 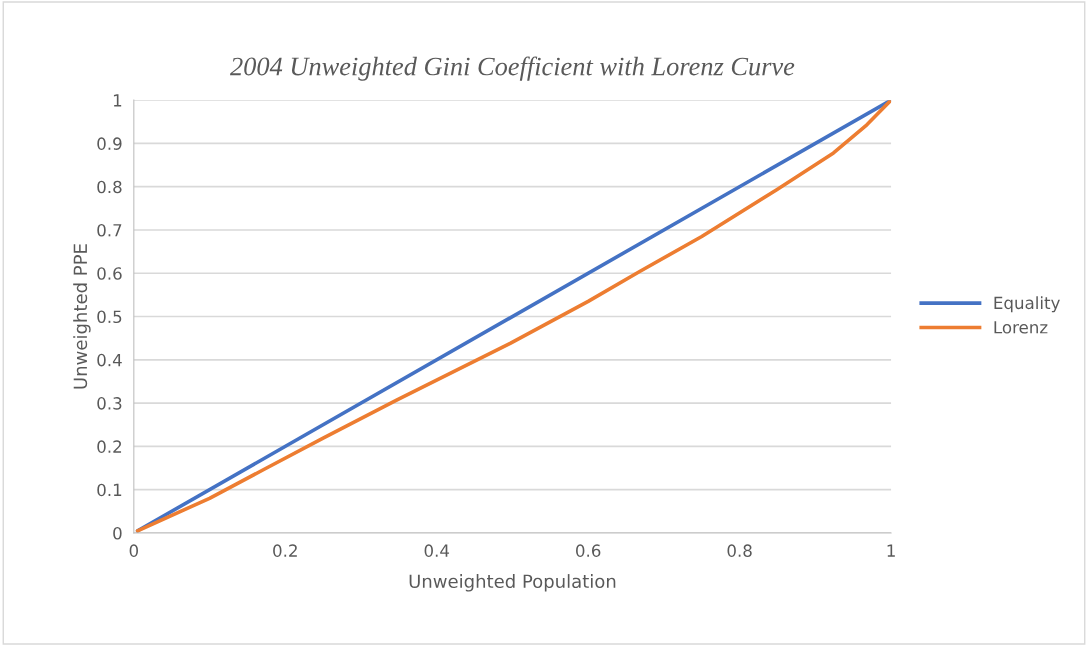 What do you see at coordinates (891, 550) in the screenshot?
I see `x-tick-label: 1` at bounding box center [891, 550].